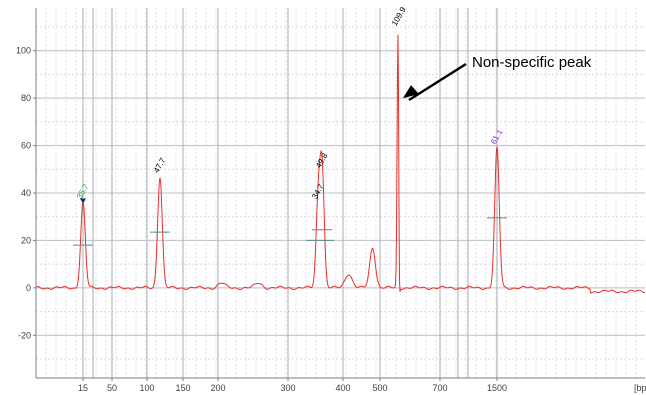 Image resolution: width=646 pixels, height=395 pixels. What do you see at coordinates (23, 51) in the screenshot?
I see `y-tick-label: 100` at bounding box center [23, 51].